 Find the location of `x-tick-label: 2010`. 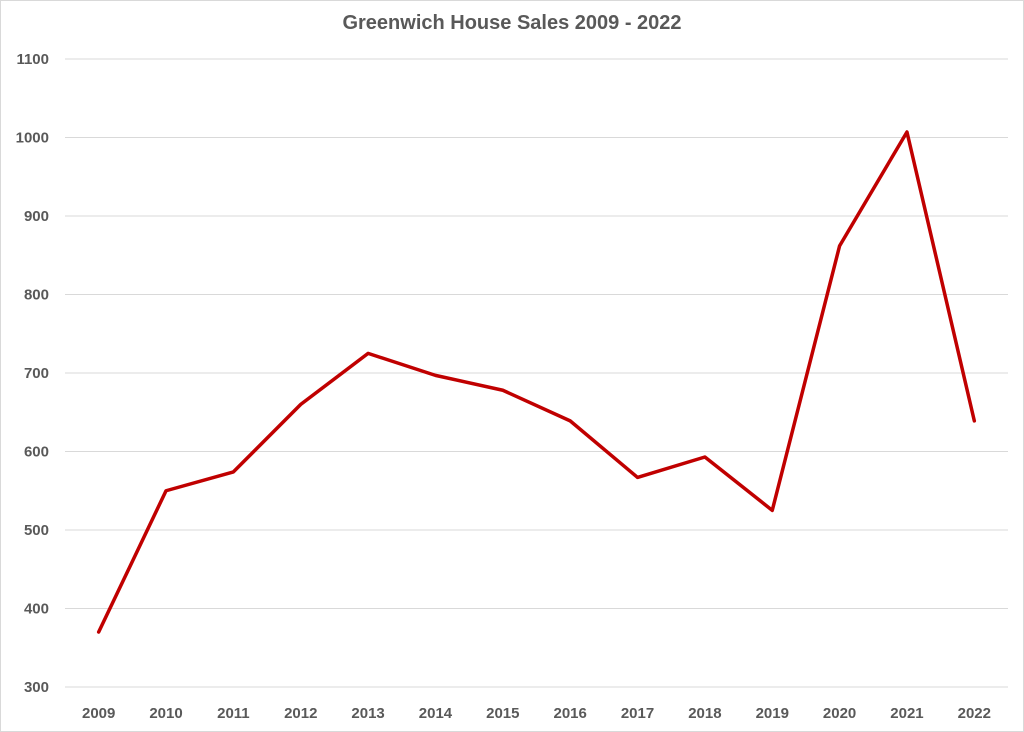

x-tick-label: 2010 is located at coordinates (165, 713).